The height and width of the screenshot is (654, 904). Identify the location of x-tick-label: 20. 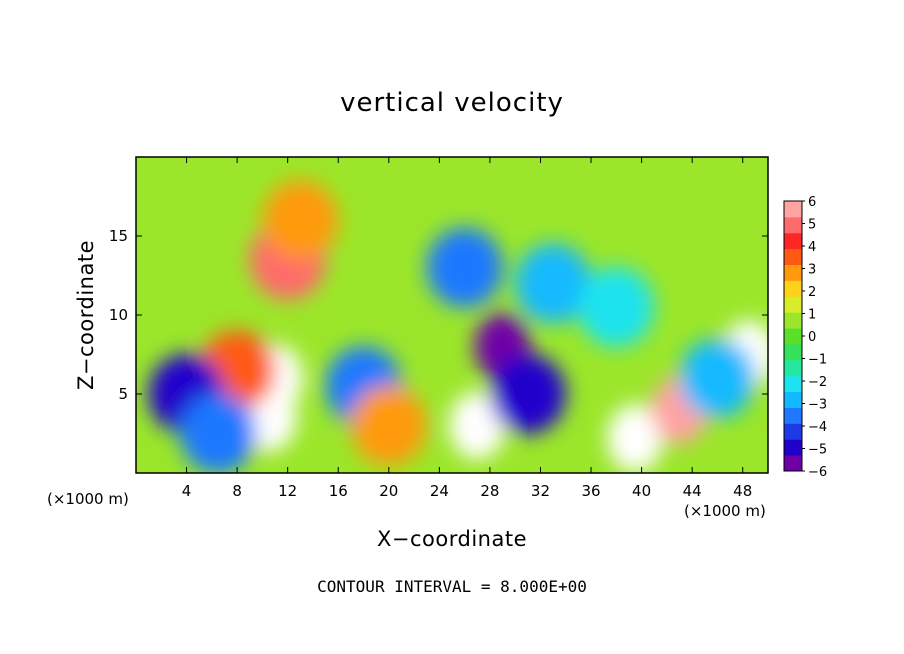
(388, 491).